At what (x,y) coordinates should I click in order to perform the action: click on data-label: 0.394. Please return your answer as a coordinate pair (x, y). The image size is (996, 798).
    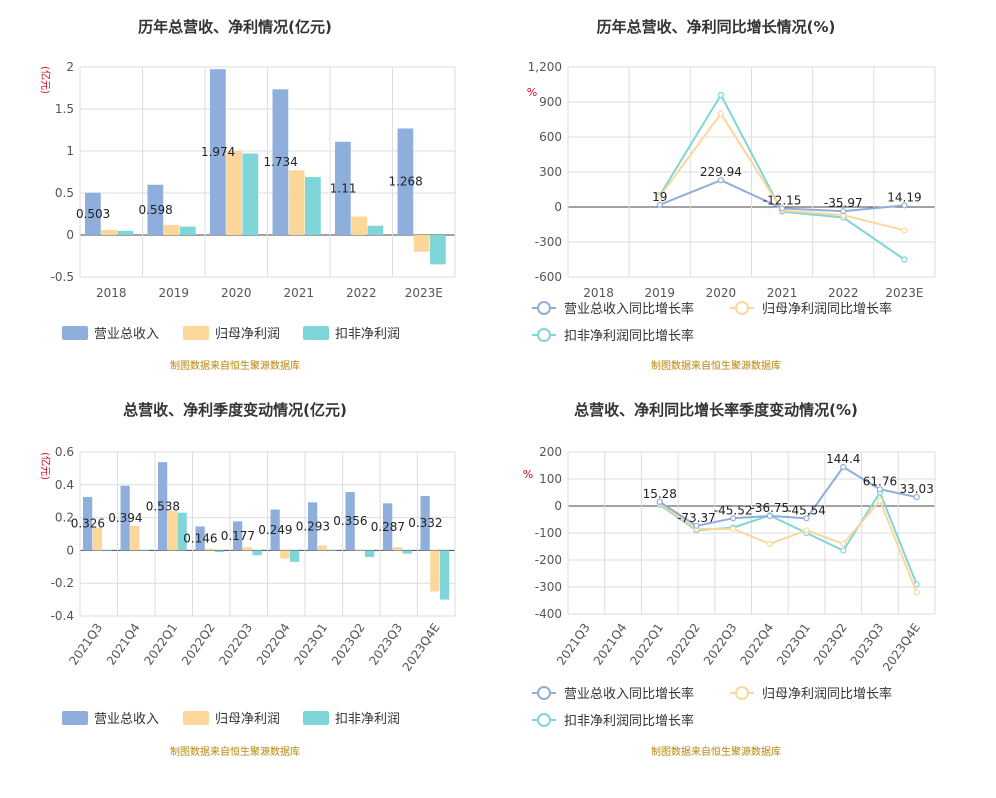
    Looking at the image, I should click on (125, 518).